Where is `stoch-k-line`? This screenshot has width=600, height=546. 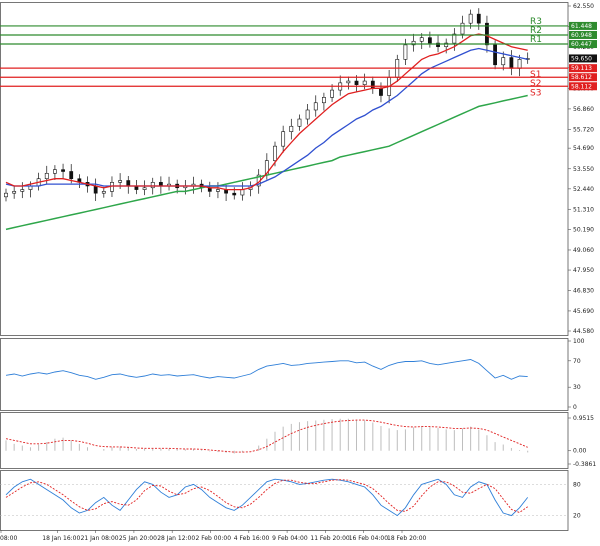
stoch-k-line is located at coordinates (267, 497).